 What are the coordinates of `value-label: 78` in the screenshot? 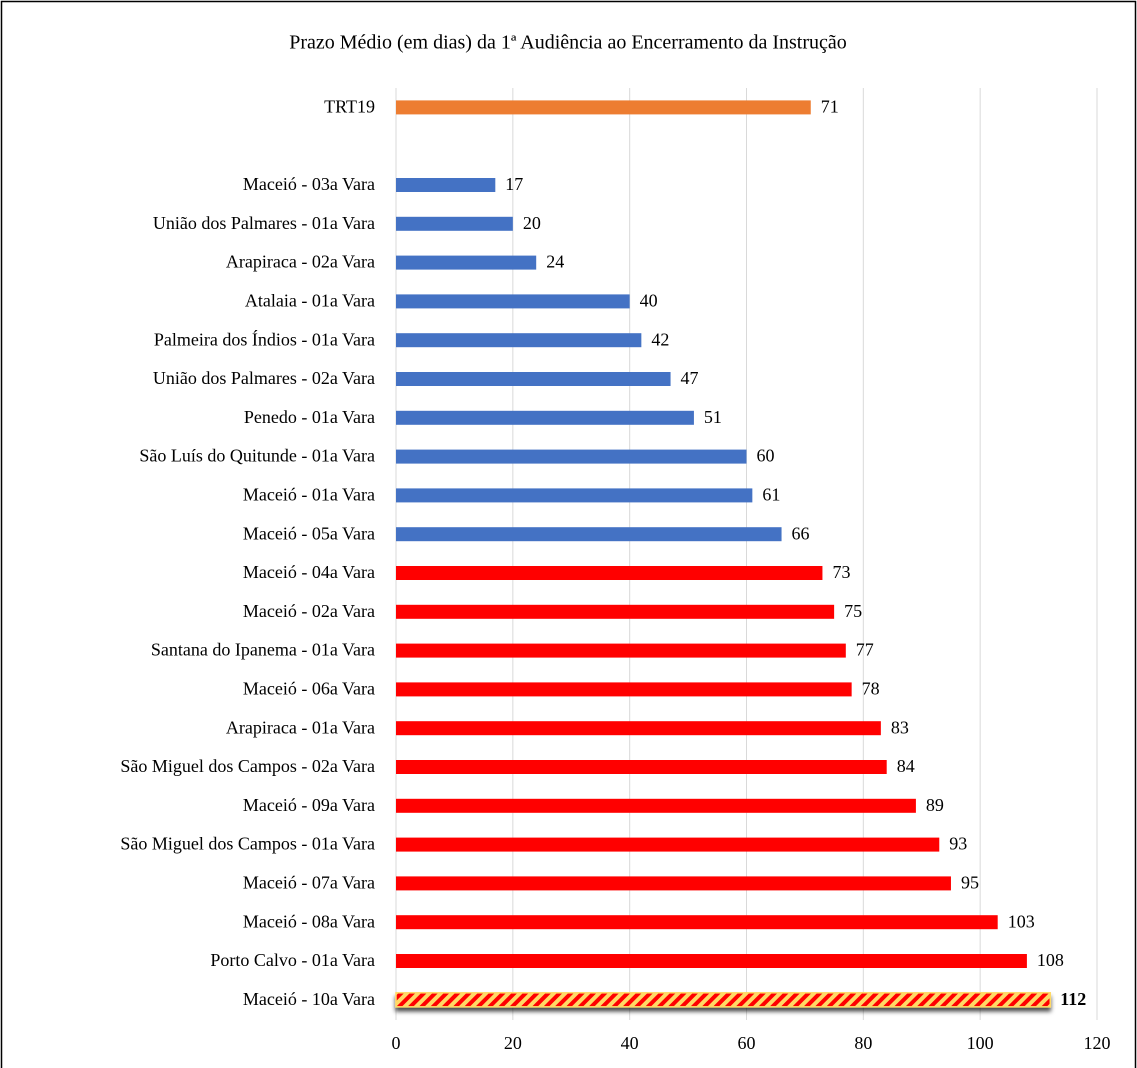 It's located at (871, 689).